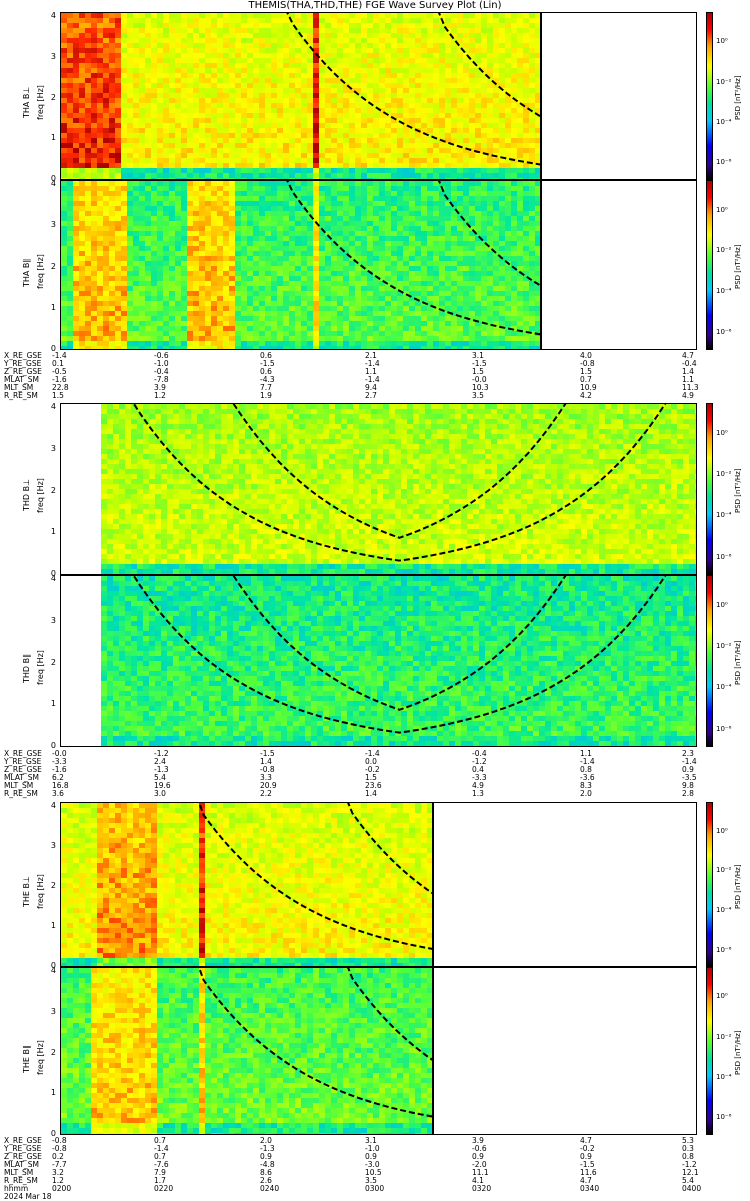  Describe the element at coordinates (478, 794) in the screenshot. I see `ephem-value: 1.3` at that location.